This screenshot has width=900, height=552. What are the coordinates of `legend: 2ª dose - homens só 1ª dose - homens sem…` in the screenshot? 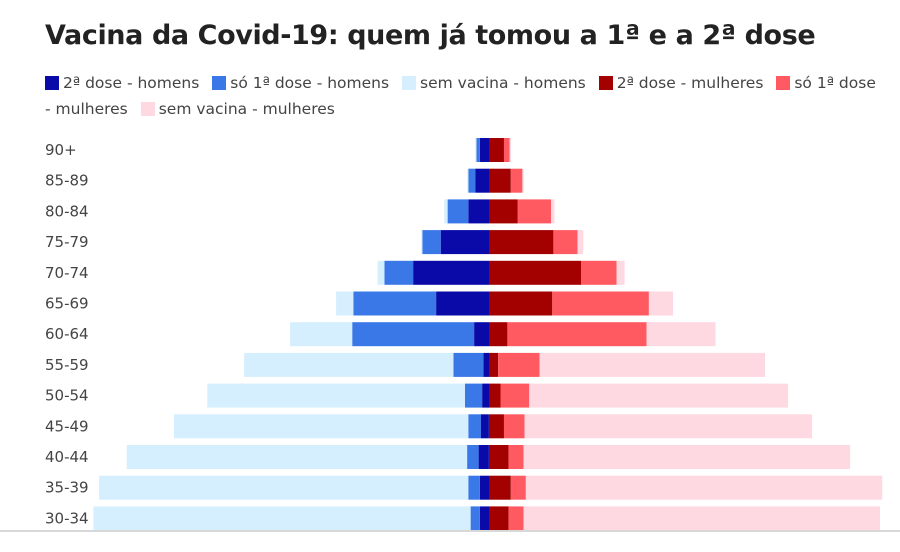 It's located at (465, 96).